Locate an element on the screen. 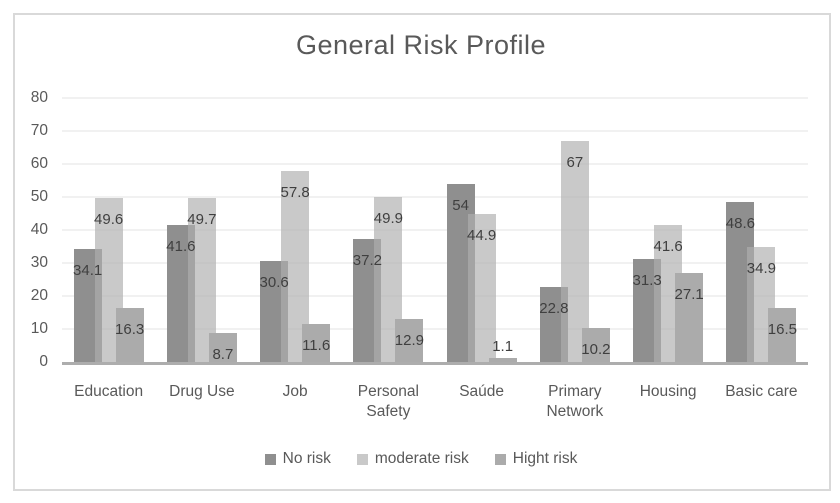 The width and height of the screenshot is (840, 503). data-label: 37.2 is located at coordinates (367, 261).